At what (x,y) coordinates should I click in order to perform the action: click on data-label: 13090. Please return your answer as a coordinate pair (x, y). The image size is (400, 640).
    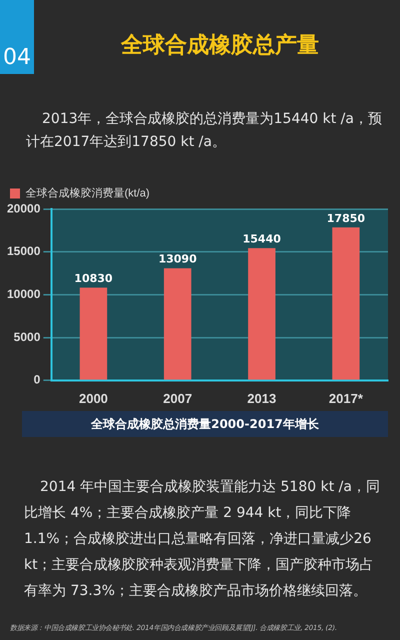
    Looking at the image, I should click on (178, 259).